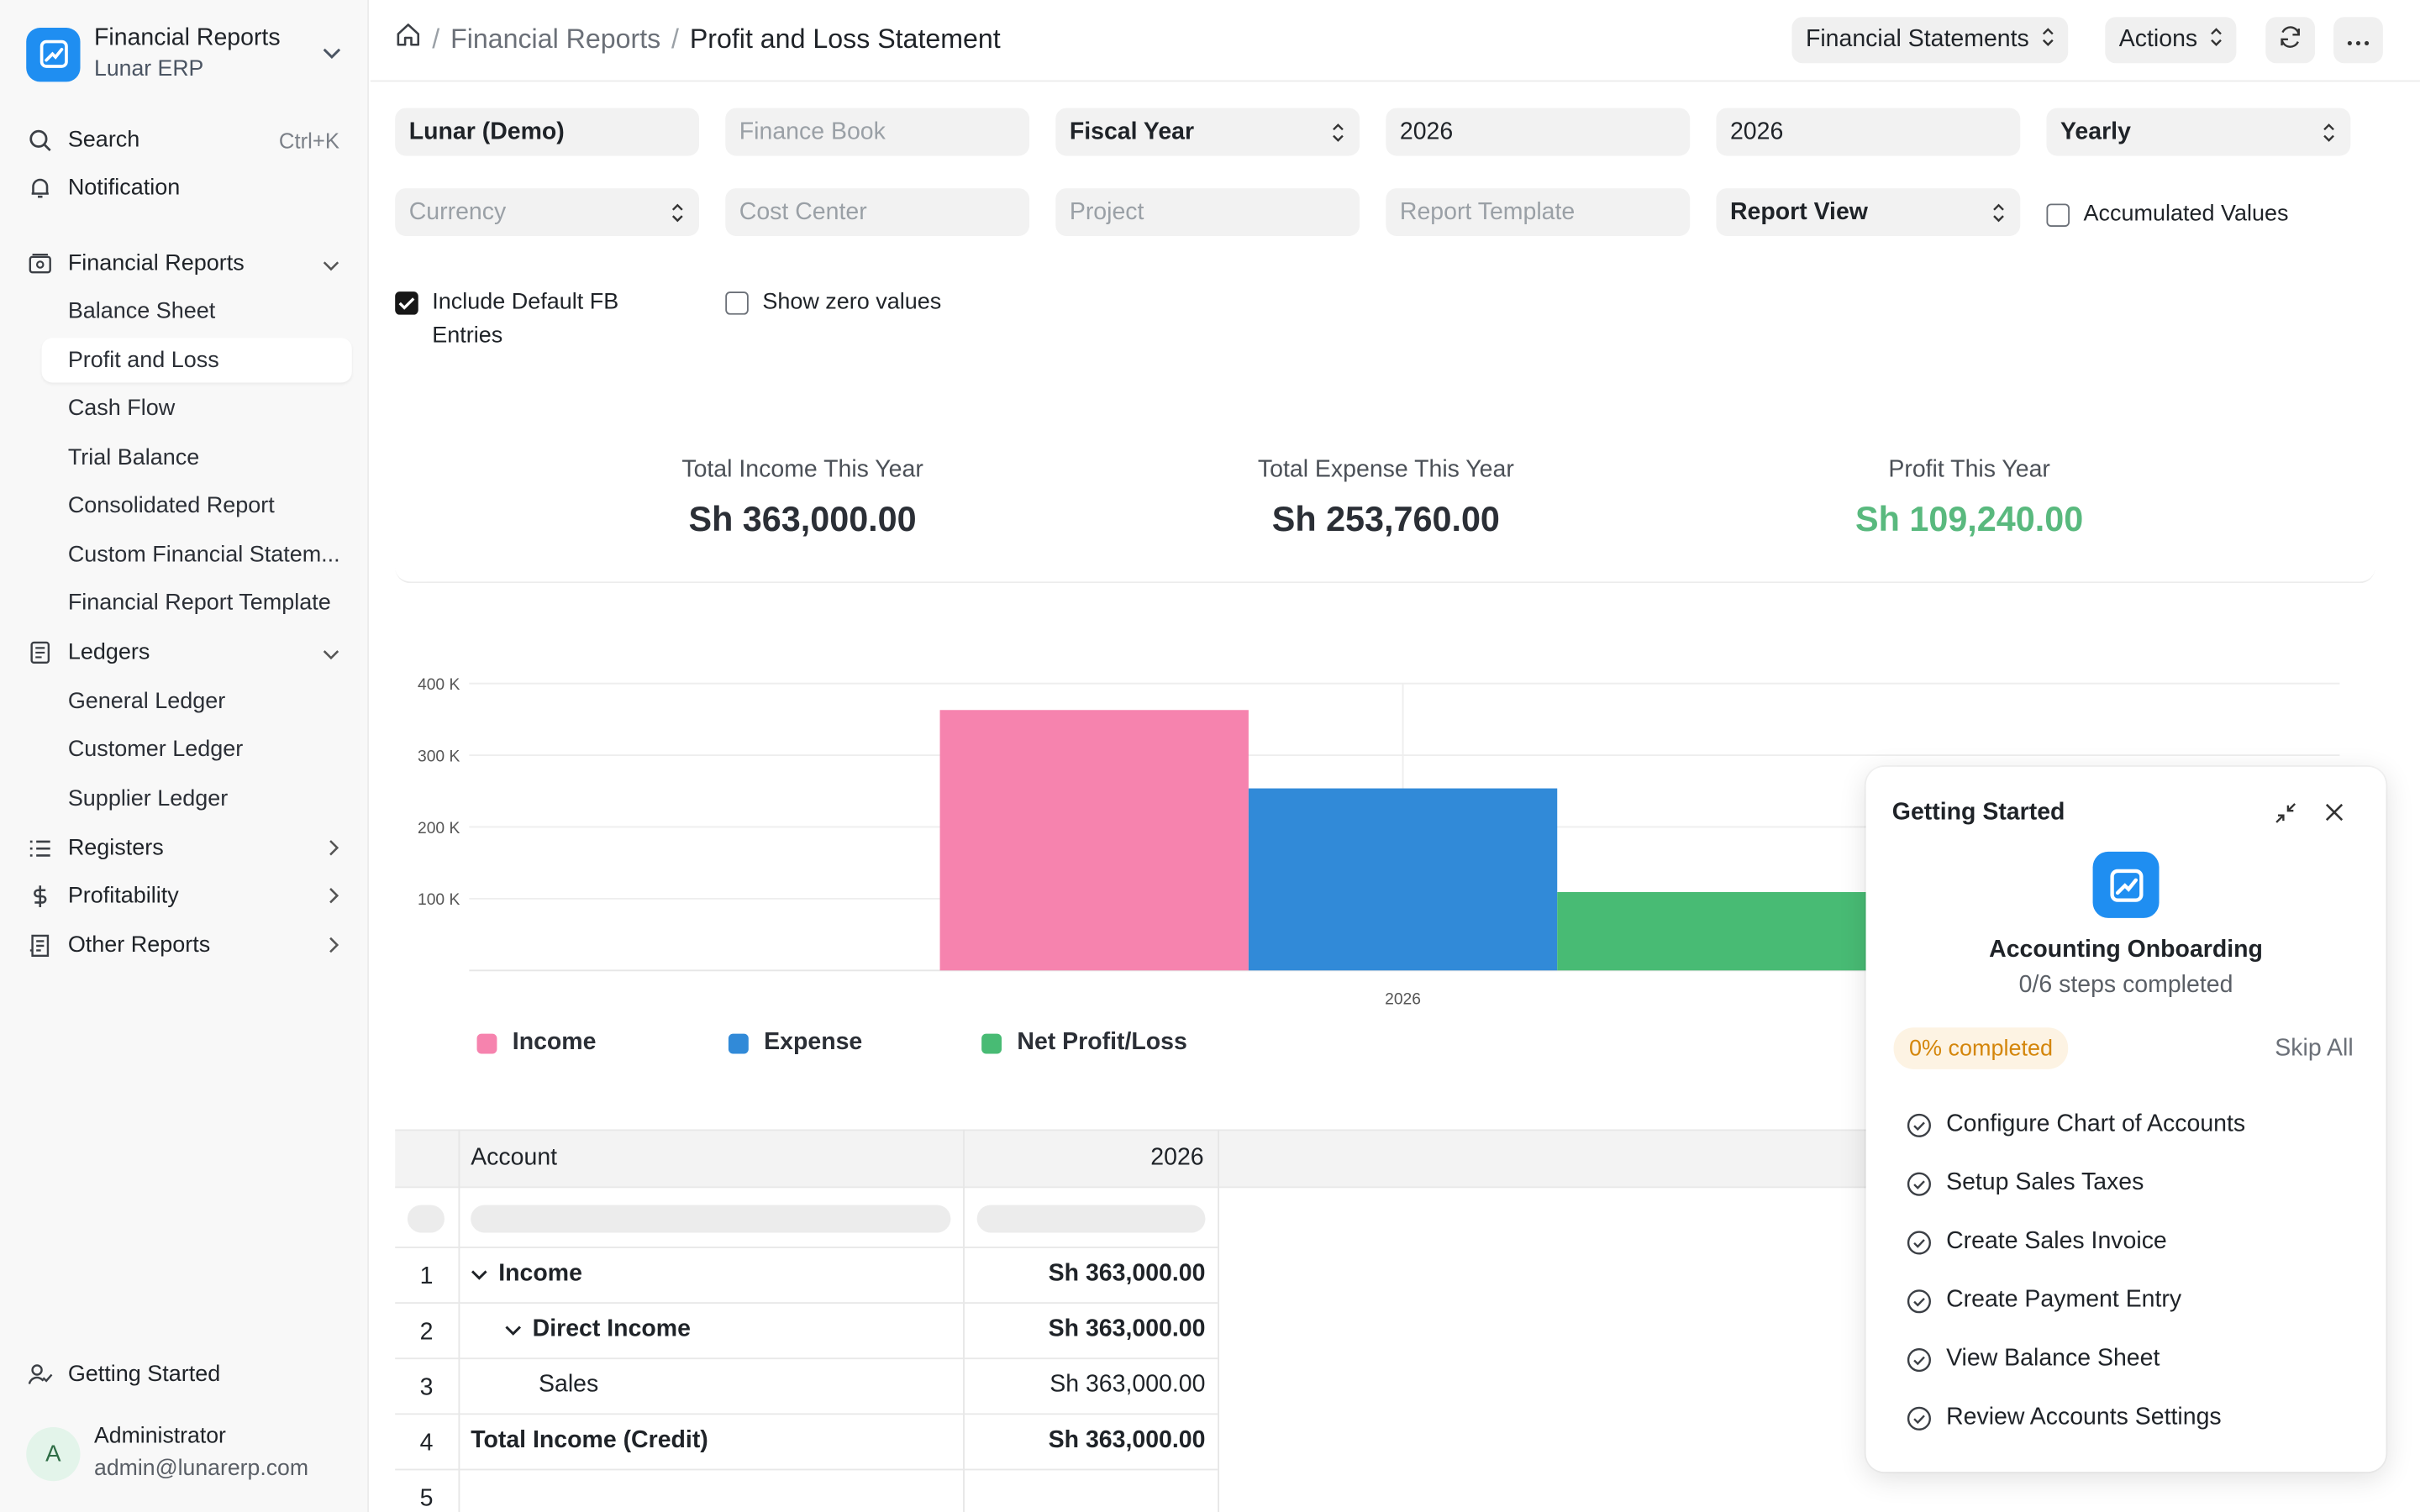 The height and width of the screenshot is (1512, 2420). Describe the element at coordinates (189, 141) in the screenshot. I see `search-button: Search Ctrl+K` at that location.